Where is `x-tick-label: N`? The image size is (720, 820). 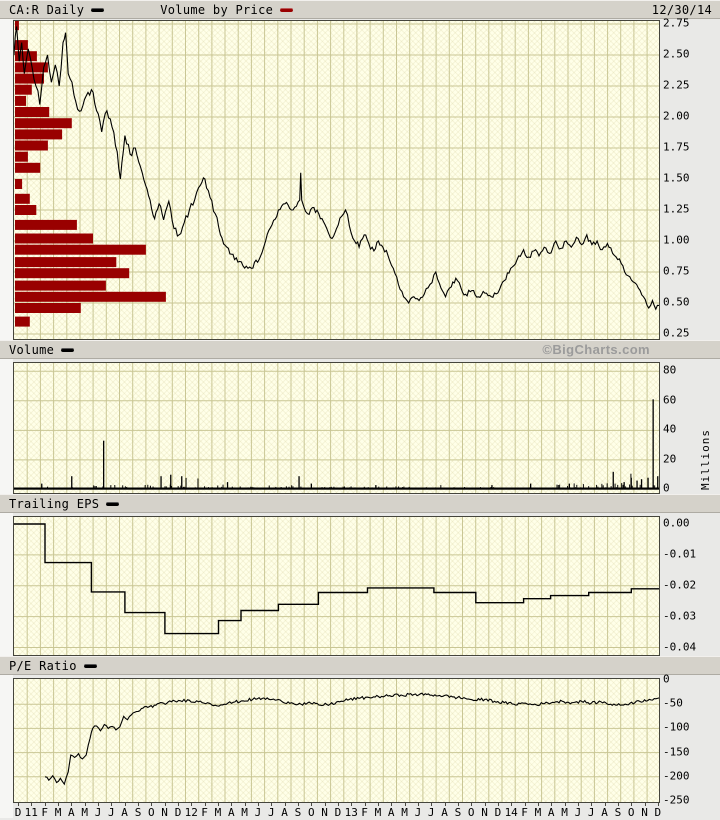
x-tick-label: N is located at coordinates (644, 812).